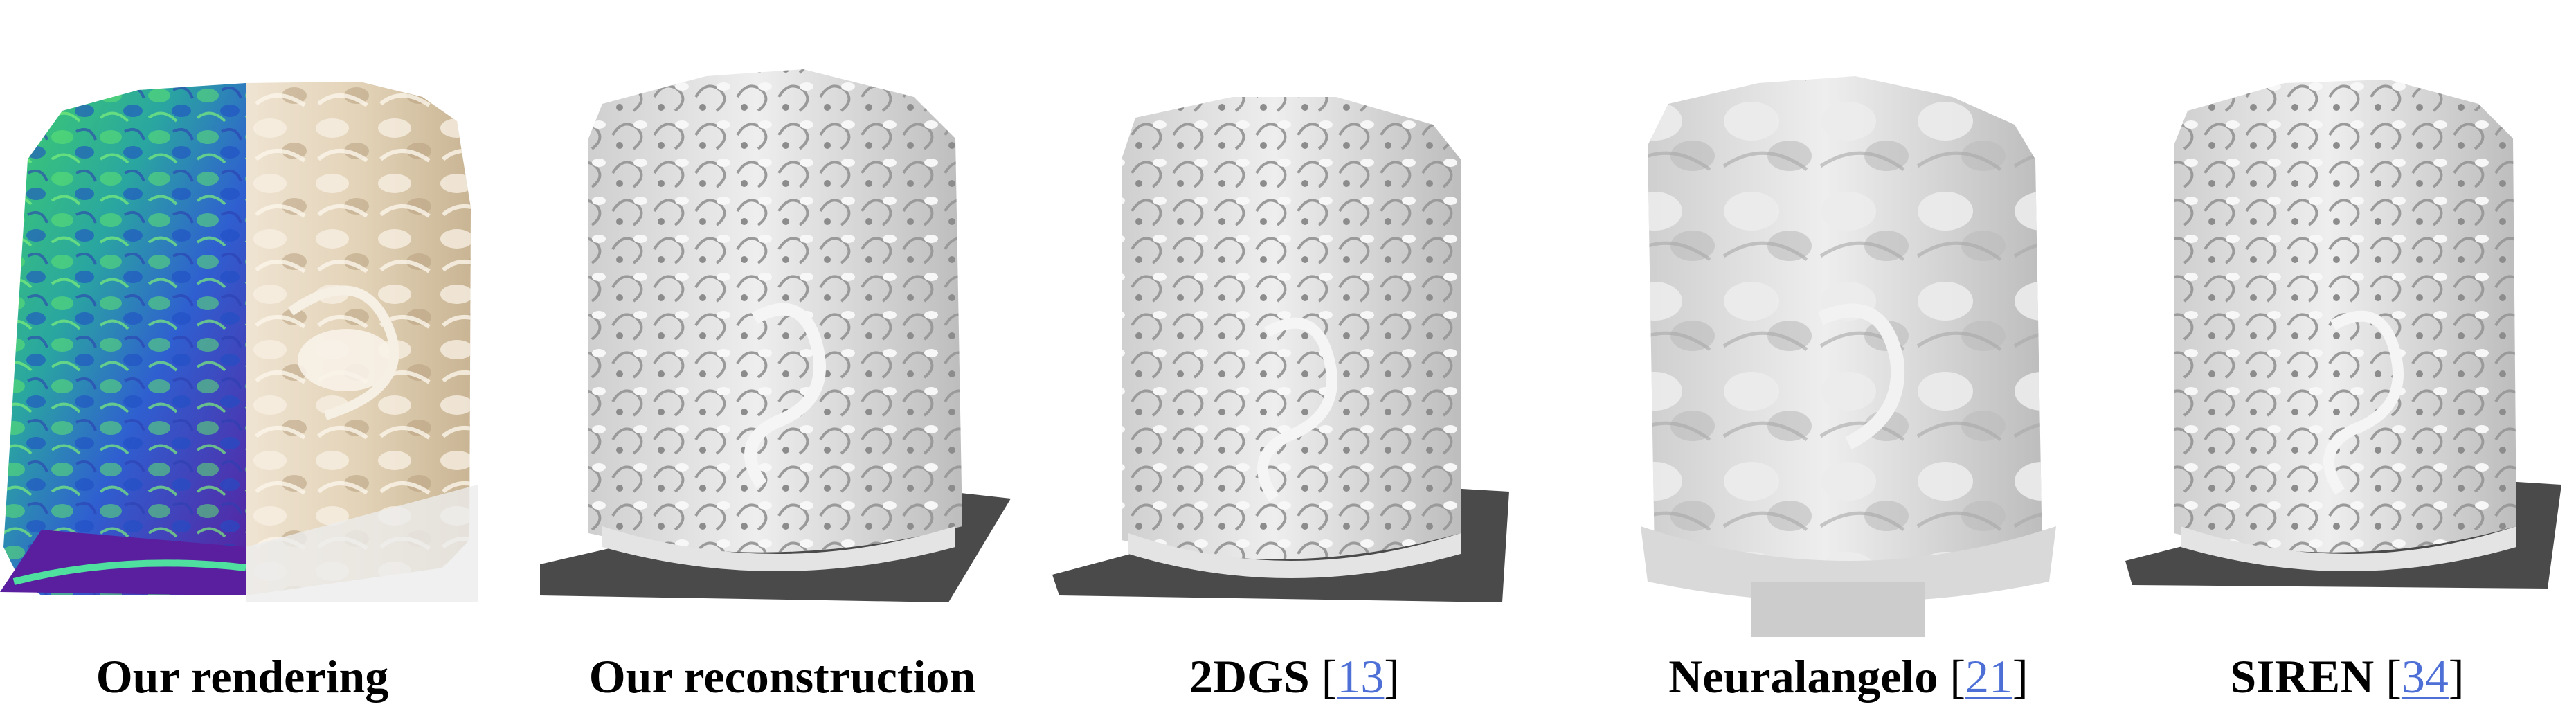  What do you see at coordinates (1249, 676) in the screenshot?
I see `caption-label: 2DGS` at bounding box center [1249, 676].